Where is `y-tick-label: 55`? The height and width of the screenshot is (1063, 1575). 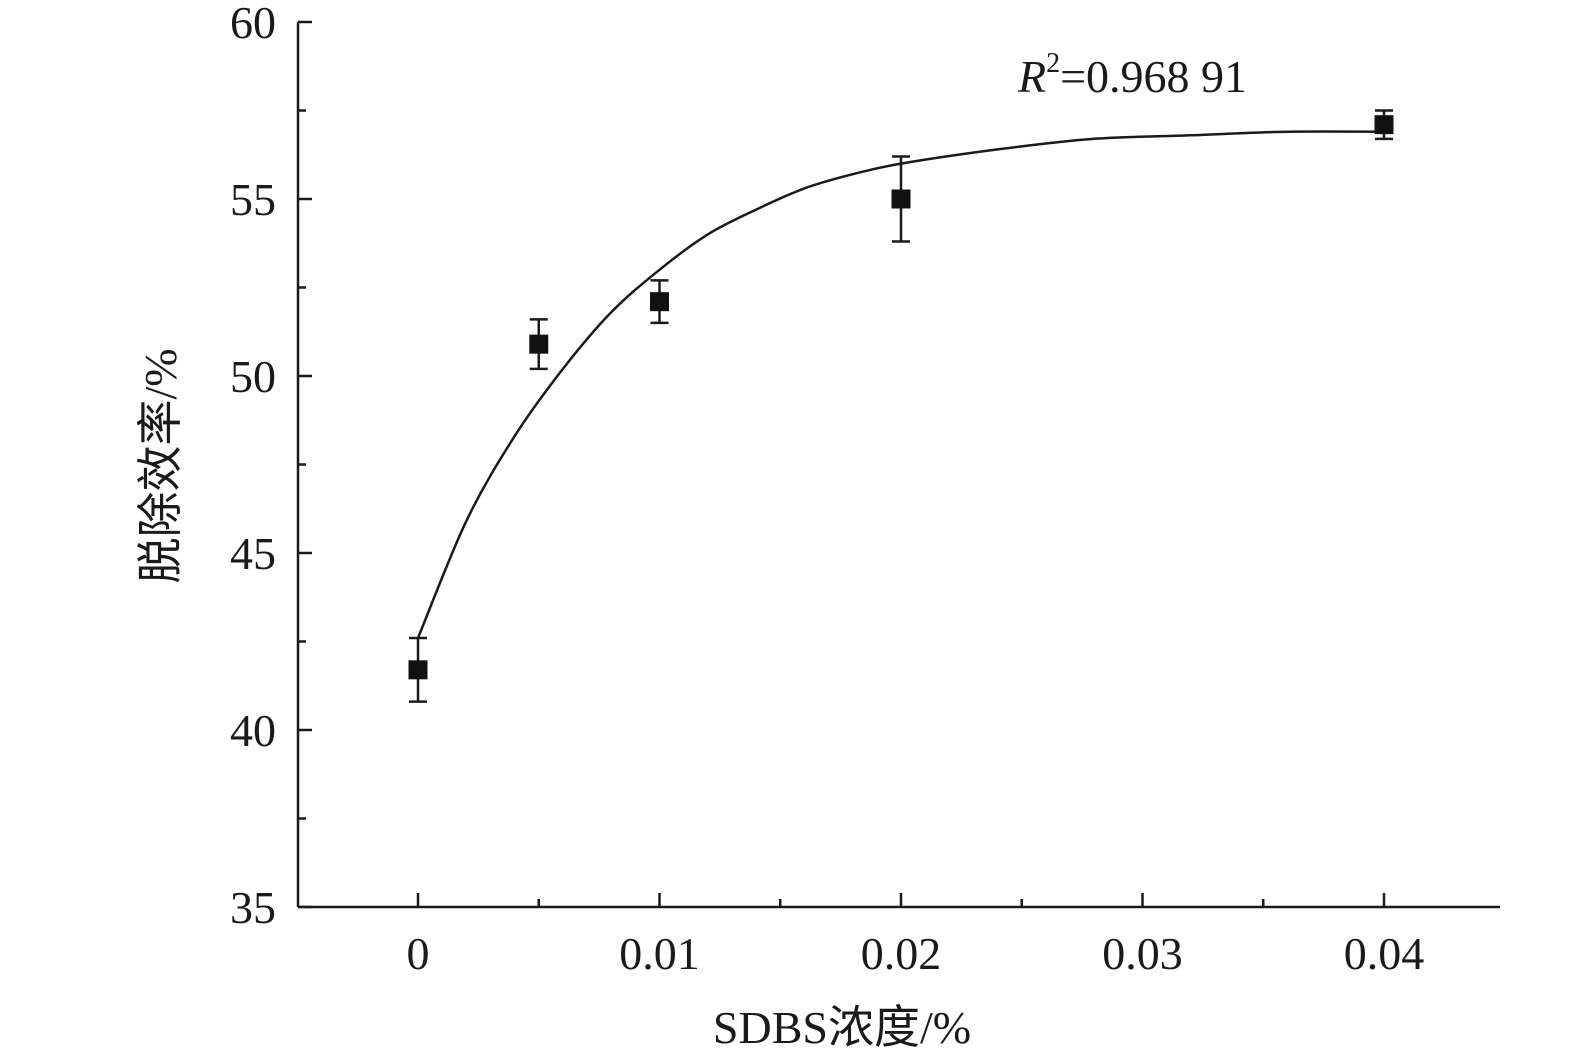
y-tick-label: 55 is located at coordinates (253, 199).